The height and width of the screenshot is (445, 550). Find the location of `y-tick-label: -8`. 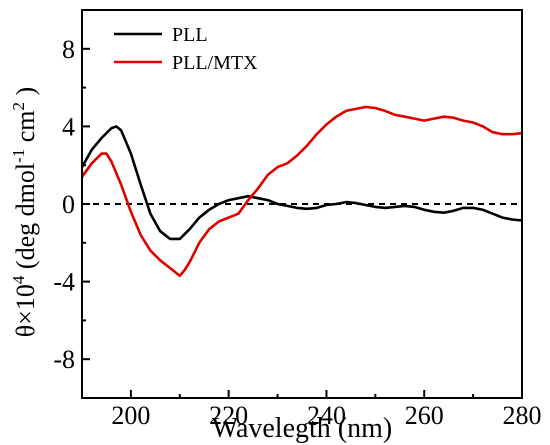

y-tick-label: -8 is located at coordinates (64, 359).